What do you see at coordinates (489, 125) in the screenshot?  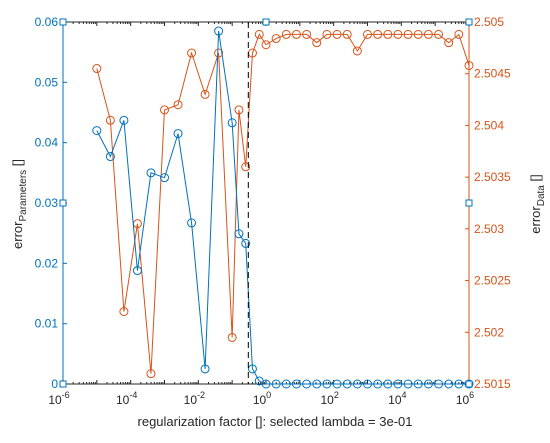 I see `right-y-tick-label: 2.504` at bounding box center [489, 125].